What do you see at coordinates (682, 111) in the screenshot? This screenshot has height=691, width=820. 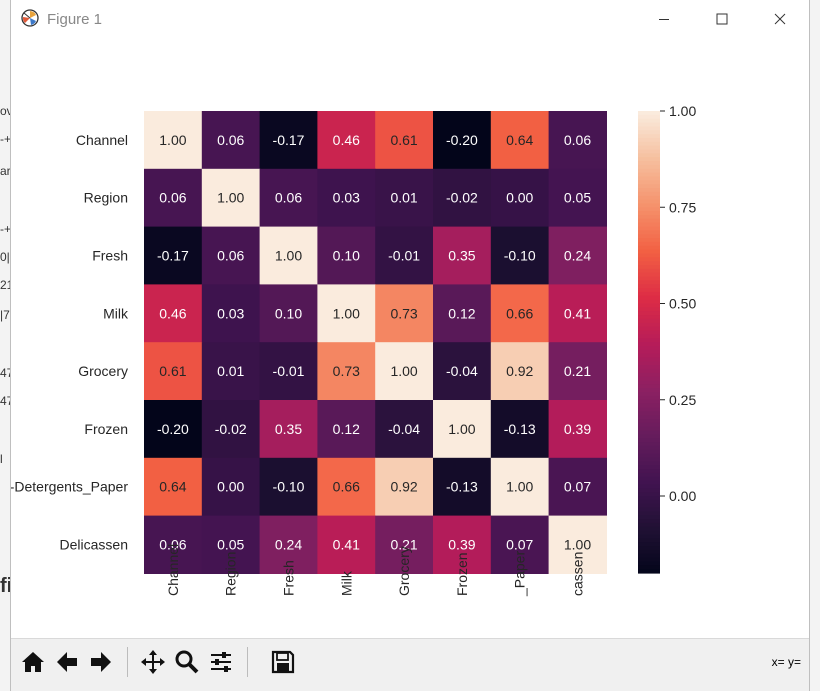 I see `colorbar-tick-label: 1.00` at bounding box center [682, 111].